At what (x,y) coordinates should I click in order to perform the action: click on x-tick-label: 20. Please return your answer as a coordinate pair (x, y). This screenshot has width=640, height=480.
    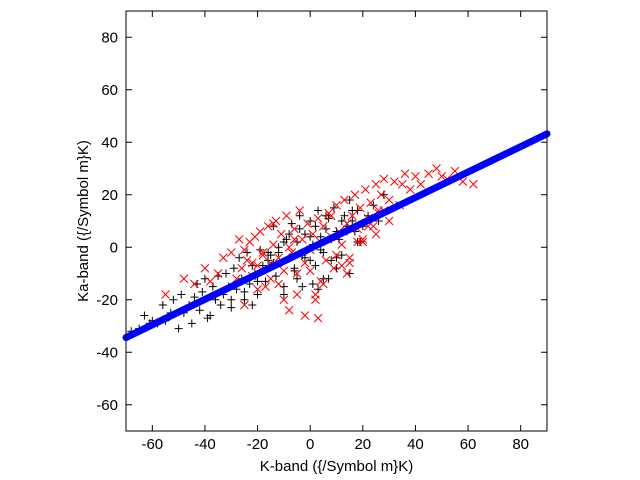
    Looking at the image, I should click on (362, 444).